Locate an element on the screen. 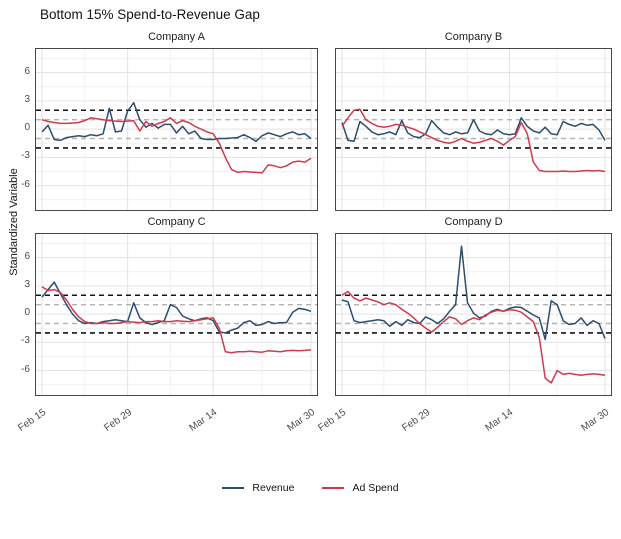 The height and width of the screenshot is (539, 621). chart-title: Bottom 15% Spend-to-Revenue Gap is located at coordinates (150, 14).